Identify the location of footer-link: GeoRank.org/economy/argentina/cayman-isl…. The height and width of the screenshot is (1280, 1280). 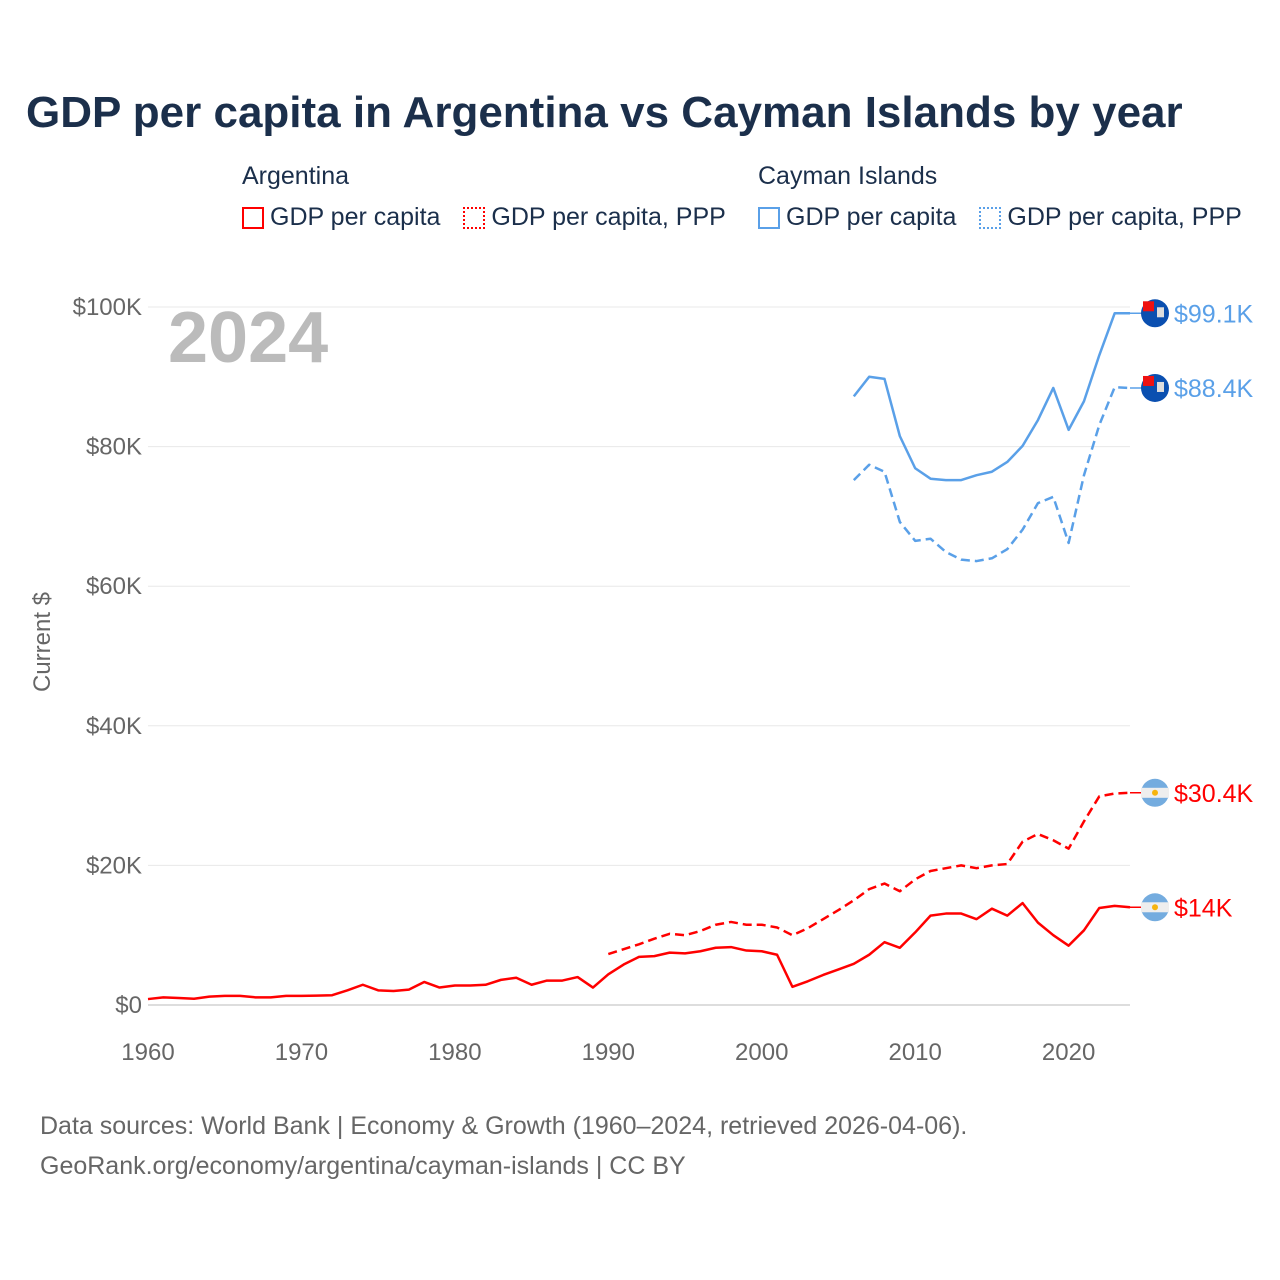
(363, 1166).